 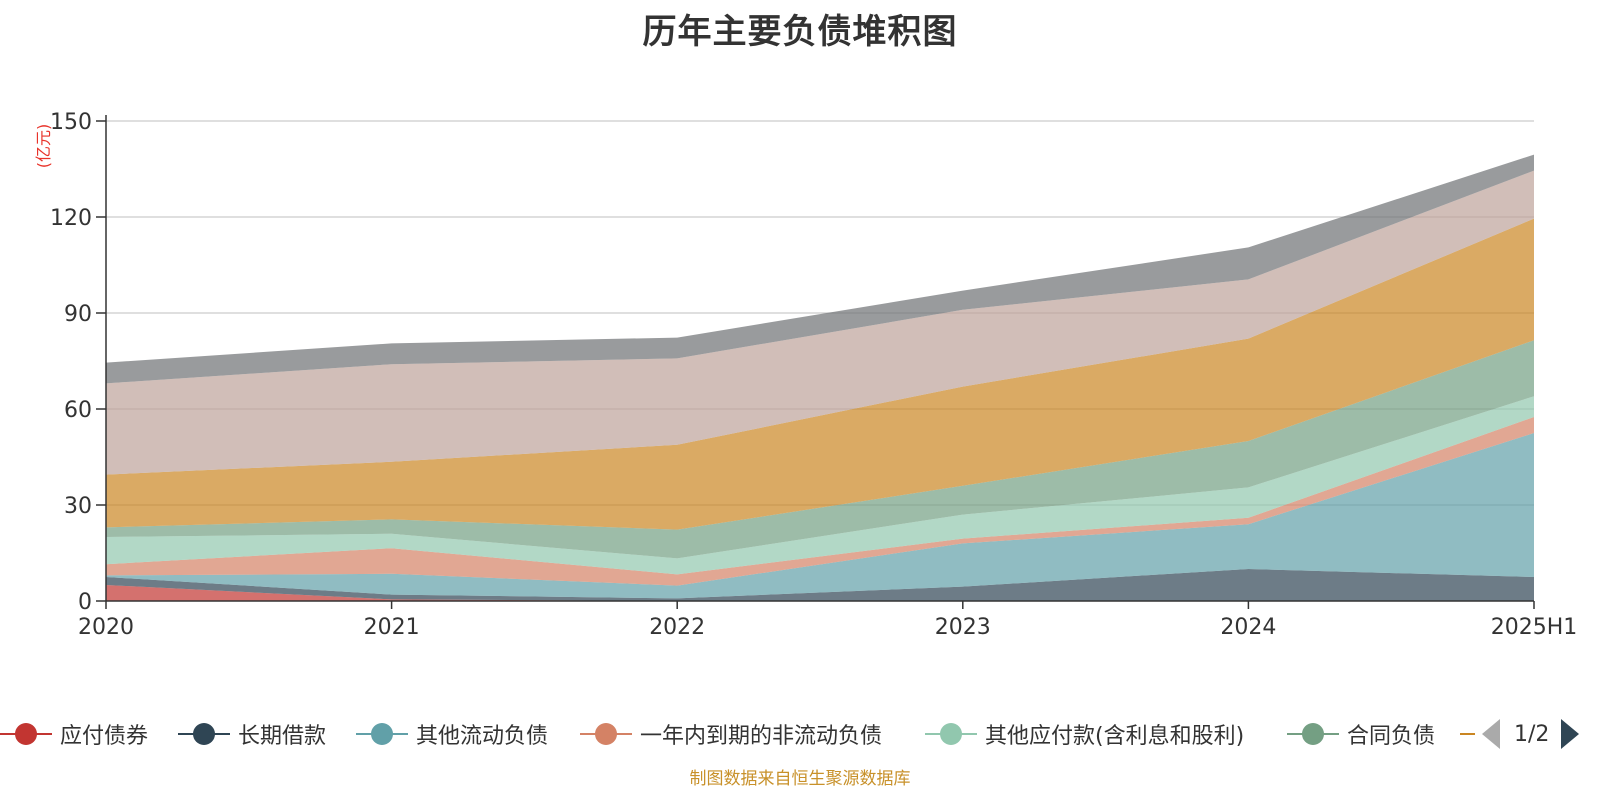 I want to click on legend-pager: 1/2, so click(x=1531, y=734).